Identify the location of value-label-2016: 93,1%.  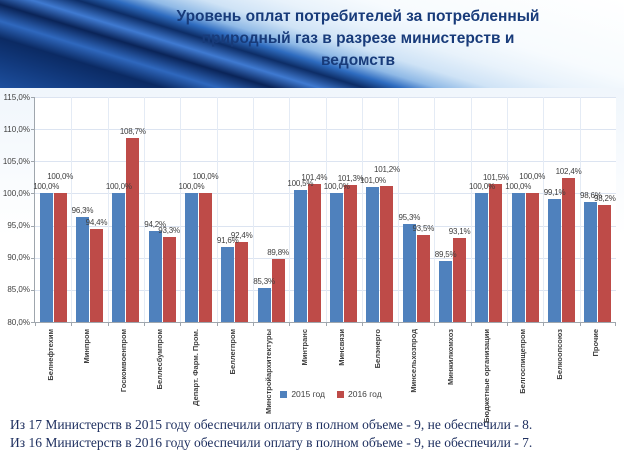
(459, 231).